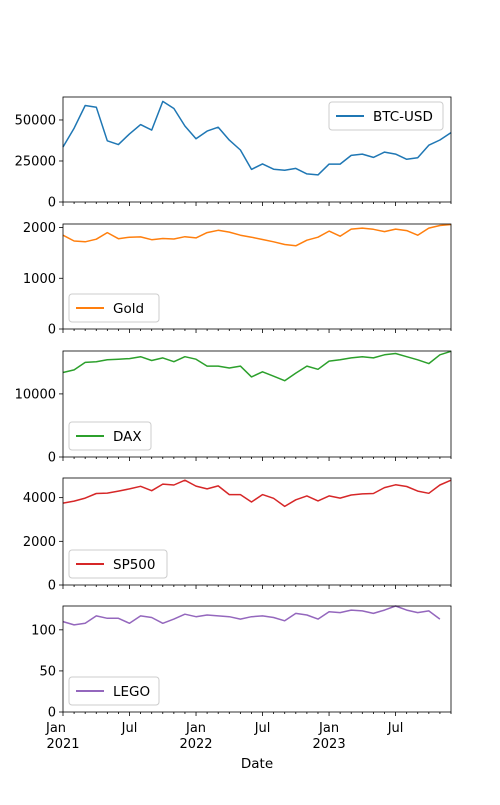 The width and height of the screenshot is (500, 805). I want to click on legend: BTC-USD, so click(386, 116).